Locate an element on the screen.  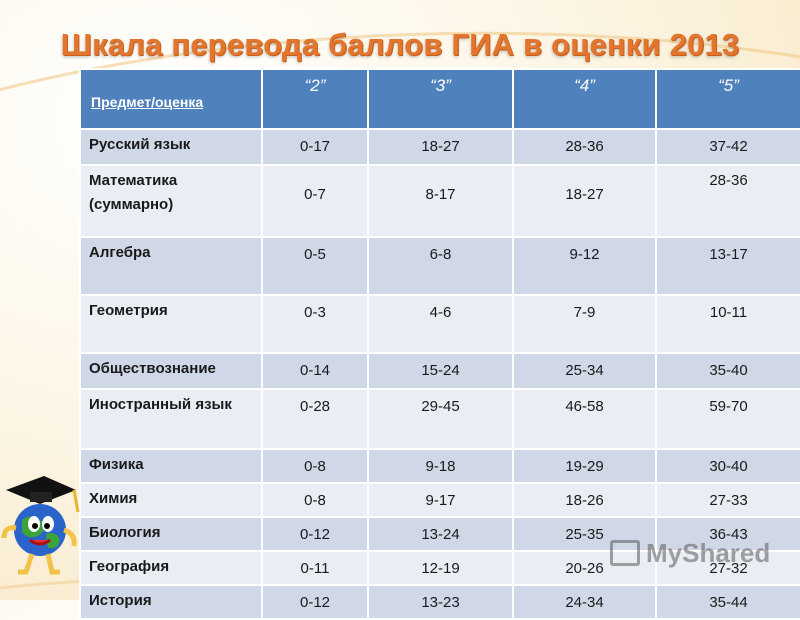
score-cell: 8-17 is located at coordinates (440, 201).